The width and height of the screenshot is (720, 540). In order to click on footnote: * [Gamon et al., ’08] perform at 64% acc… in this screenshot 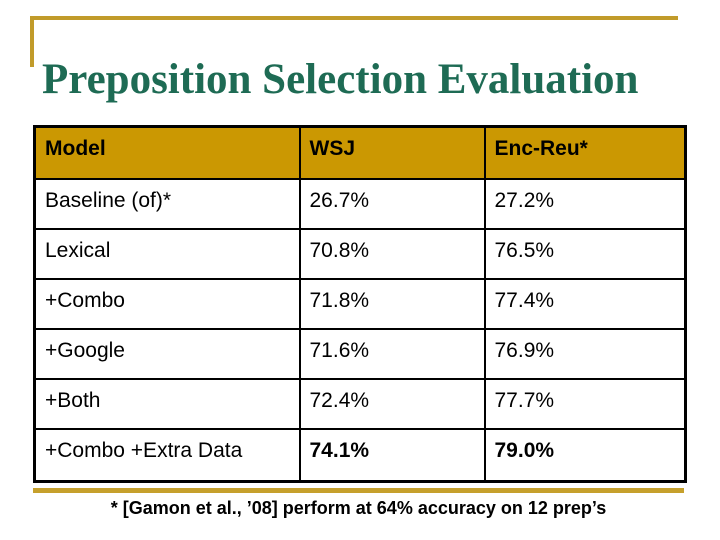, I will do `click(358, 508)`.